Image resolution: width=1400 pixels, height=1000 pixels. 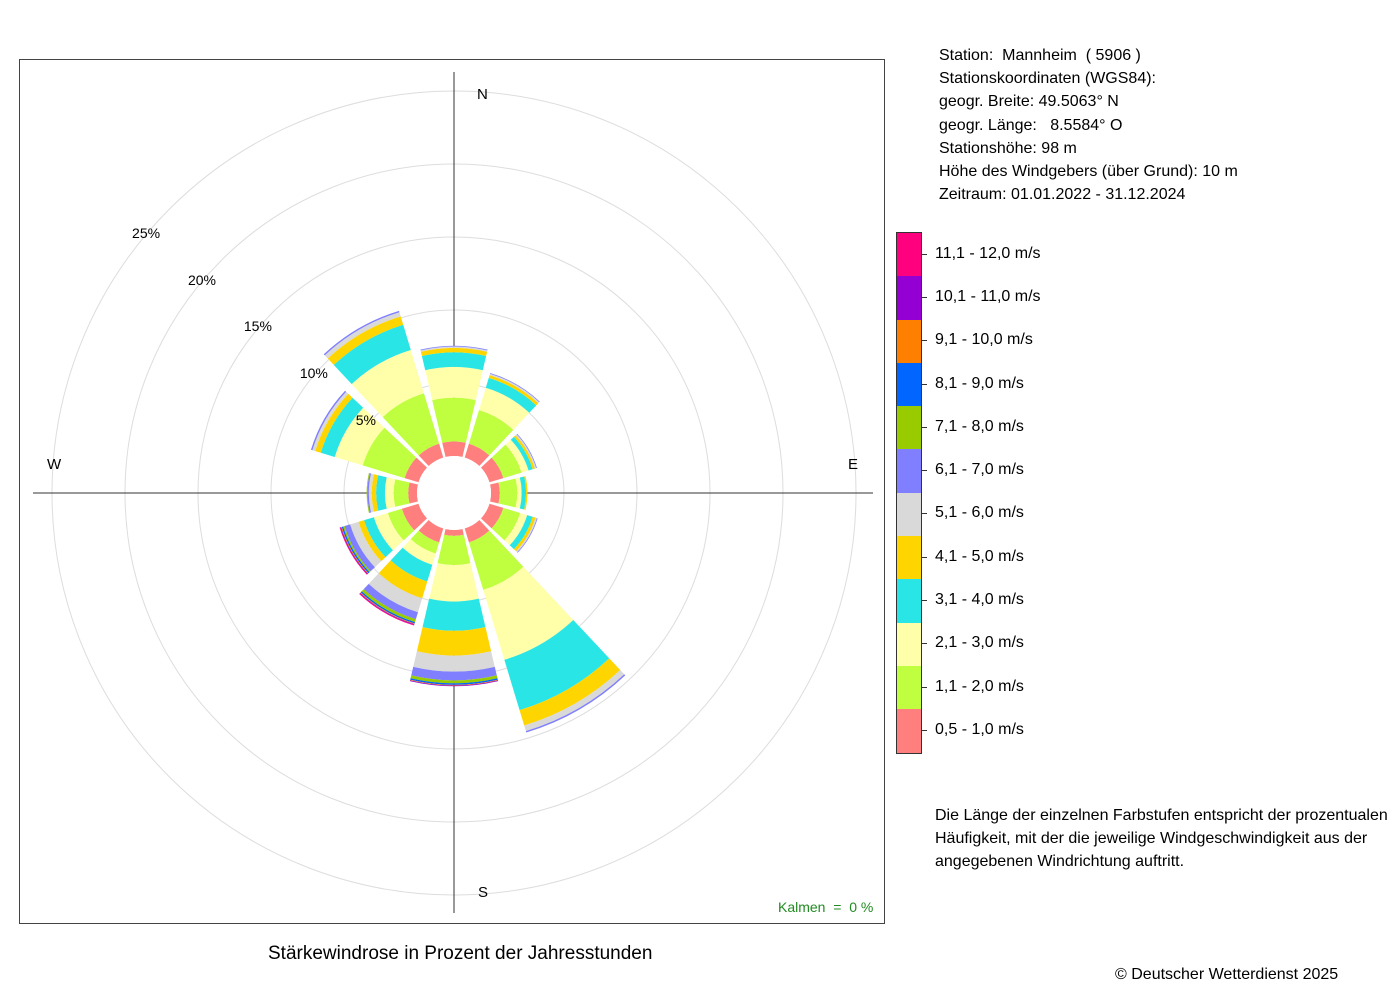 I want to click on ring-label-25: 25%, so click(x=146, y=232).